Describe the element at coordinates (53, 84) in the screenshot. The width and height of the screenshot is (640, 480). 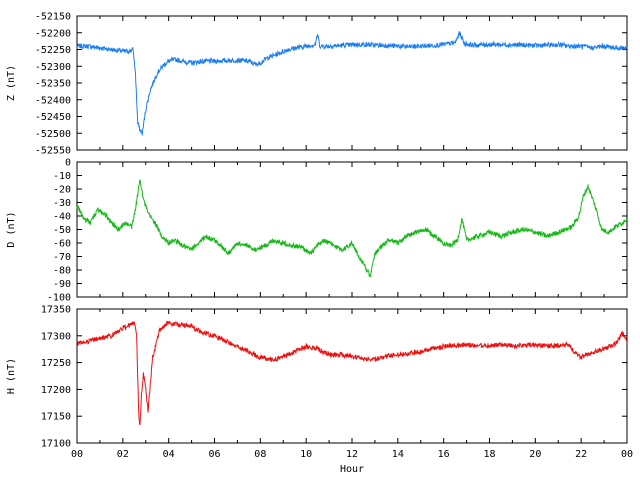
I see `y-tick-label: -52350` at that location.